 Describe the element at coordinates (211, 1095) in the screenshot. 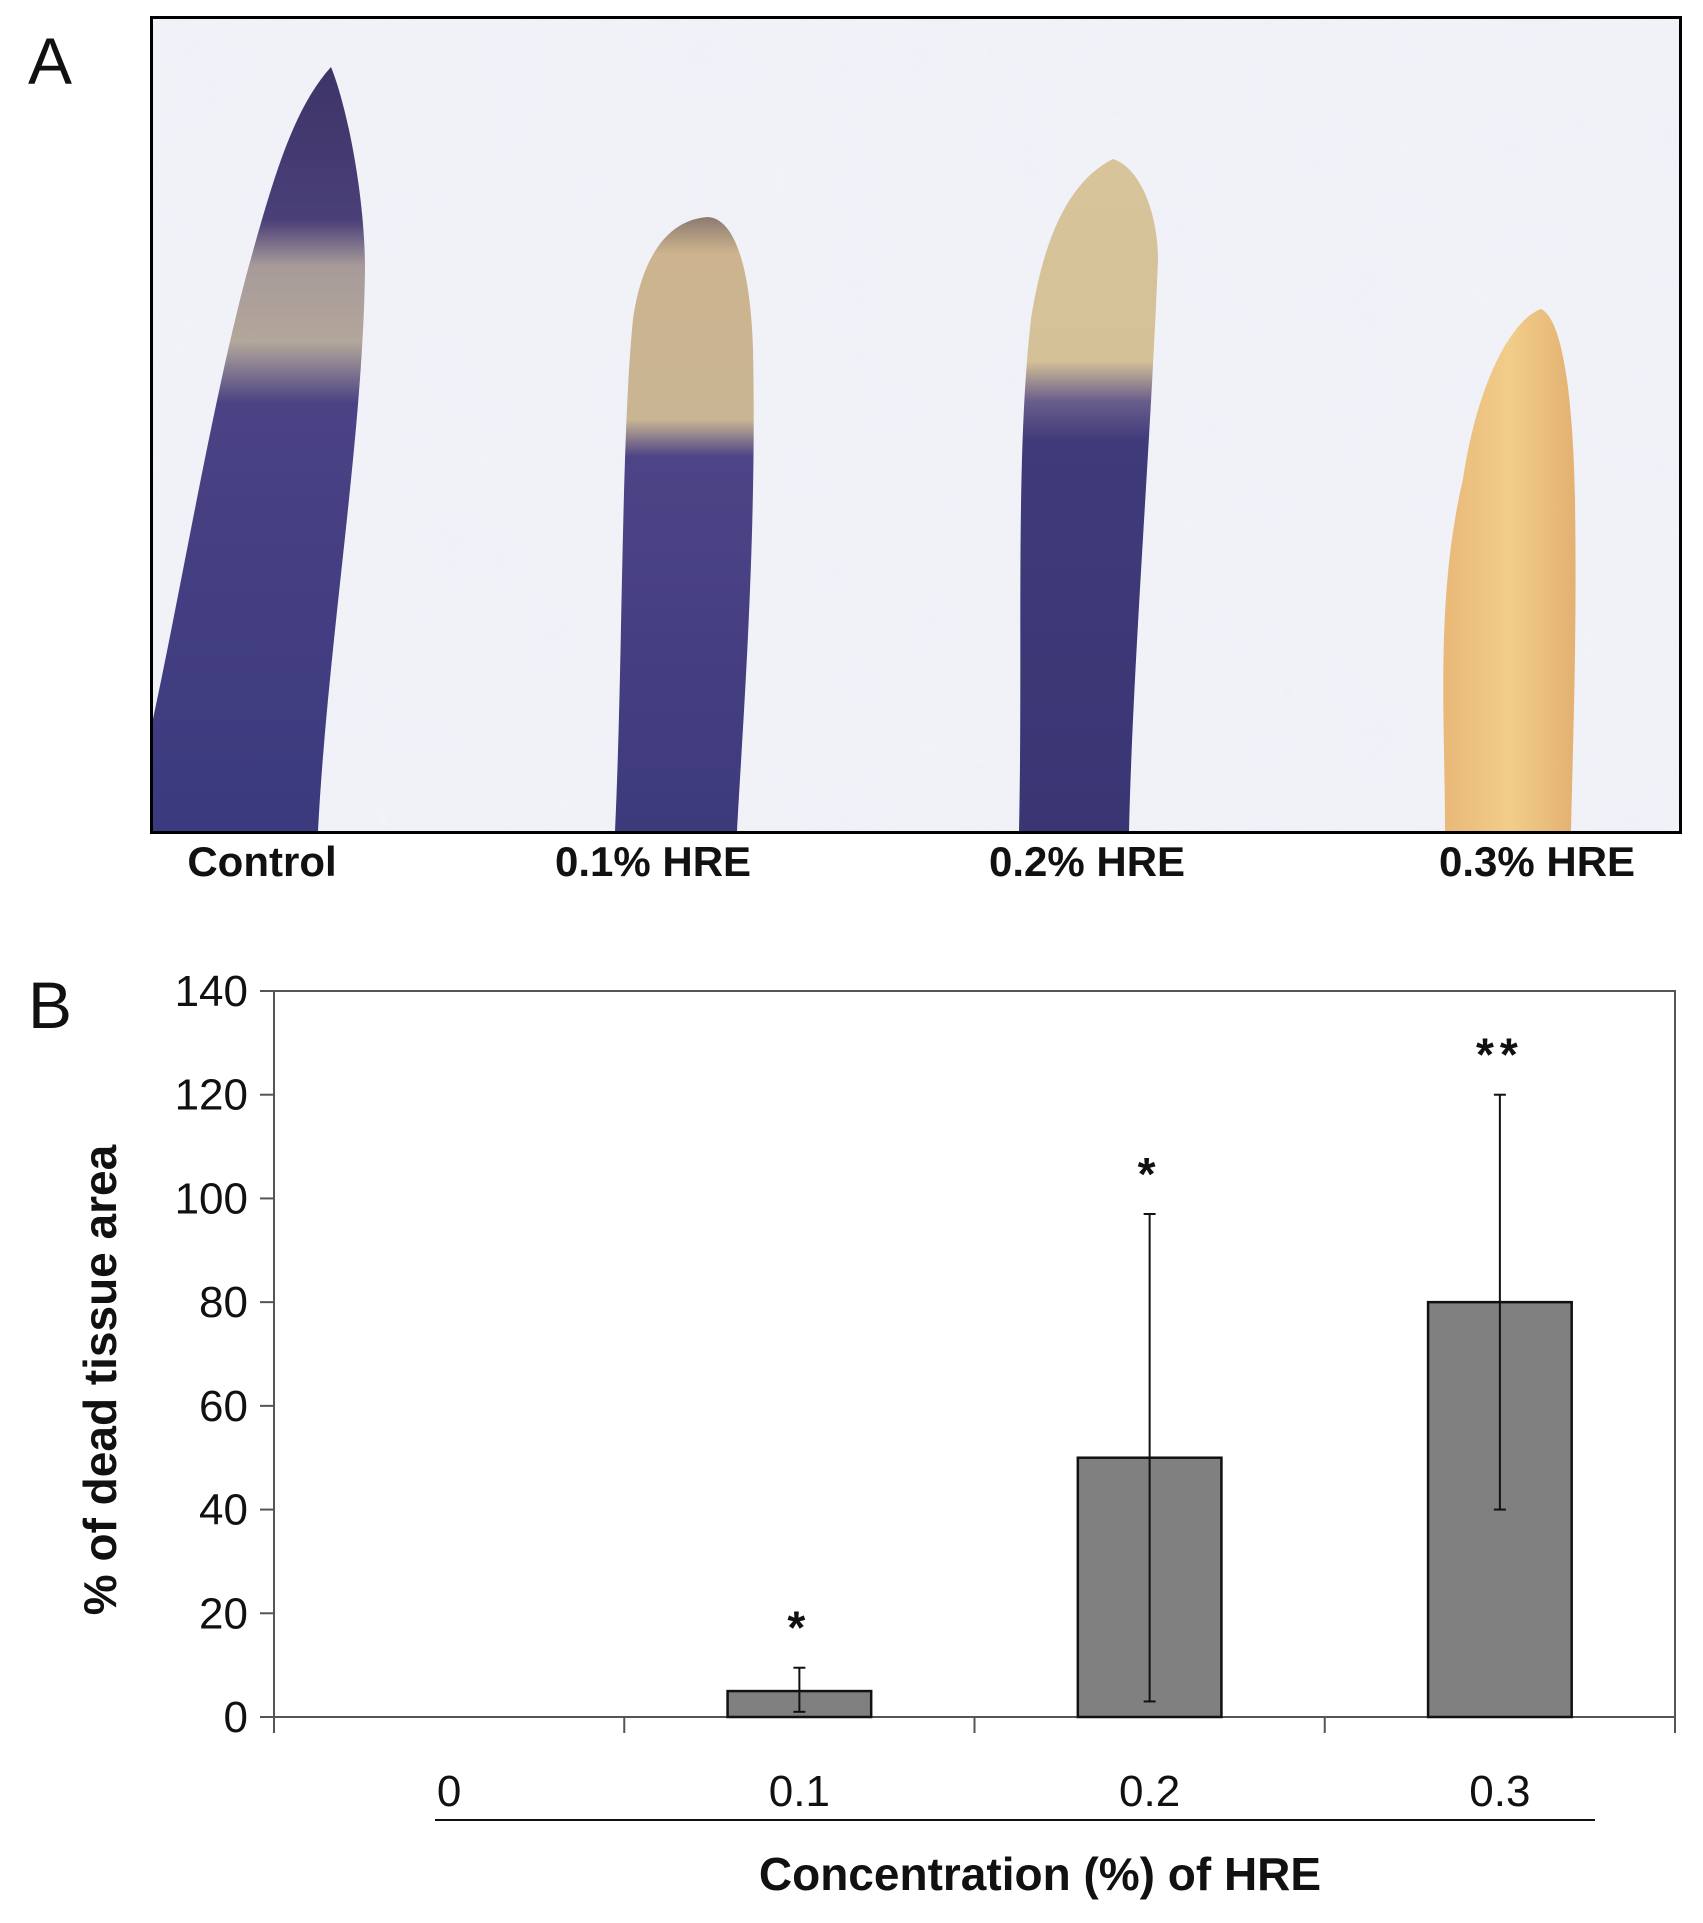

I see `y-tick-label: 120` at that location.